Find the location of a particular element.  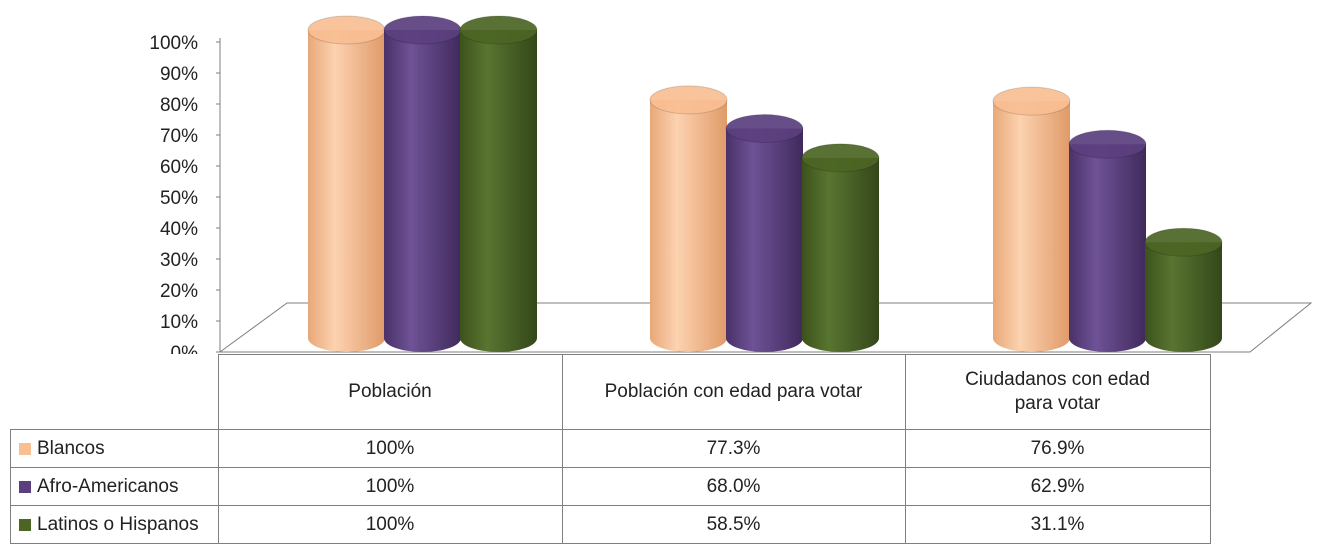

table-cell: 77.3% is located at coordinates (733, 448).